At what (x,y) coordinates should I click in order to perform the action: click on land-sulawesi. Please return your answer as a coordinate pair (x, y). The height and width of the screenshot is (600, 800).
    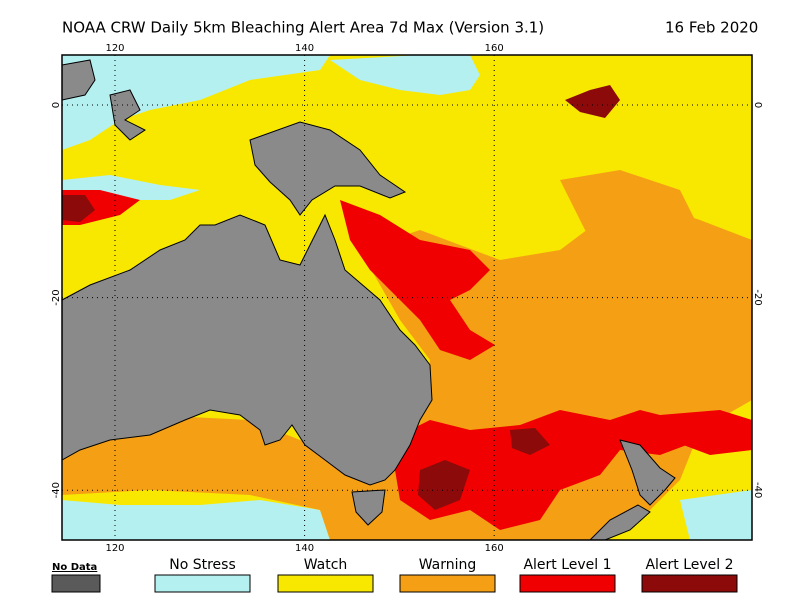
    Looking at the image, I should click on (127, 115).